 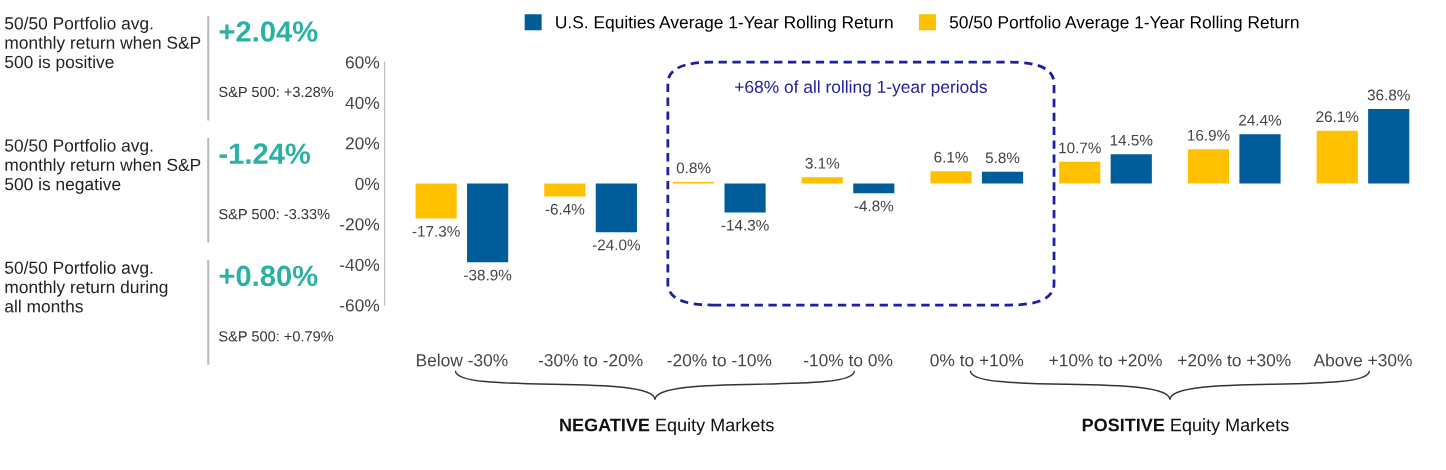 I want to click on text: +0.80%, so click(x=268, y=276).